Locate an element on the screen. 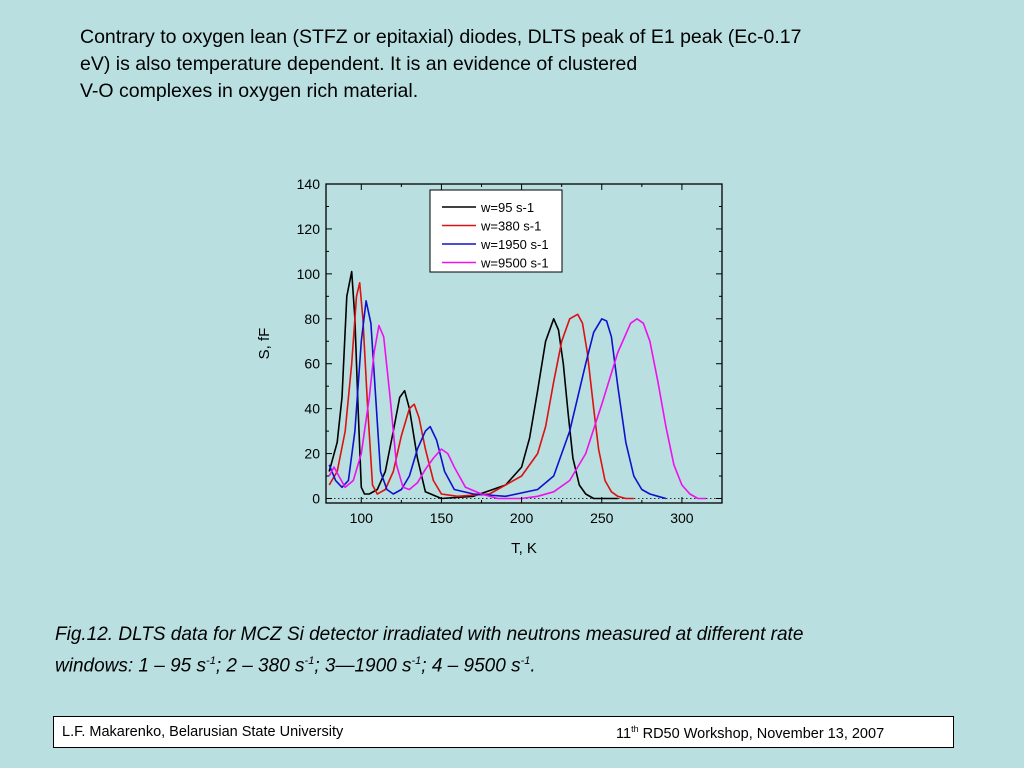 The height and width of the screenshot is (768, 1024). x-tick-label-100: 100 is located at coordinates (362, 518).